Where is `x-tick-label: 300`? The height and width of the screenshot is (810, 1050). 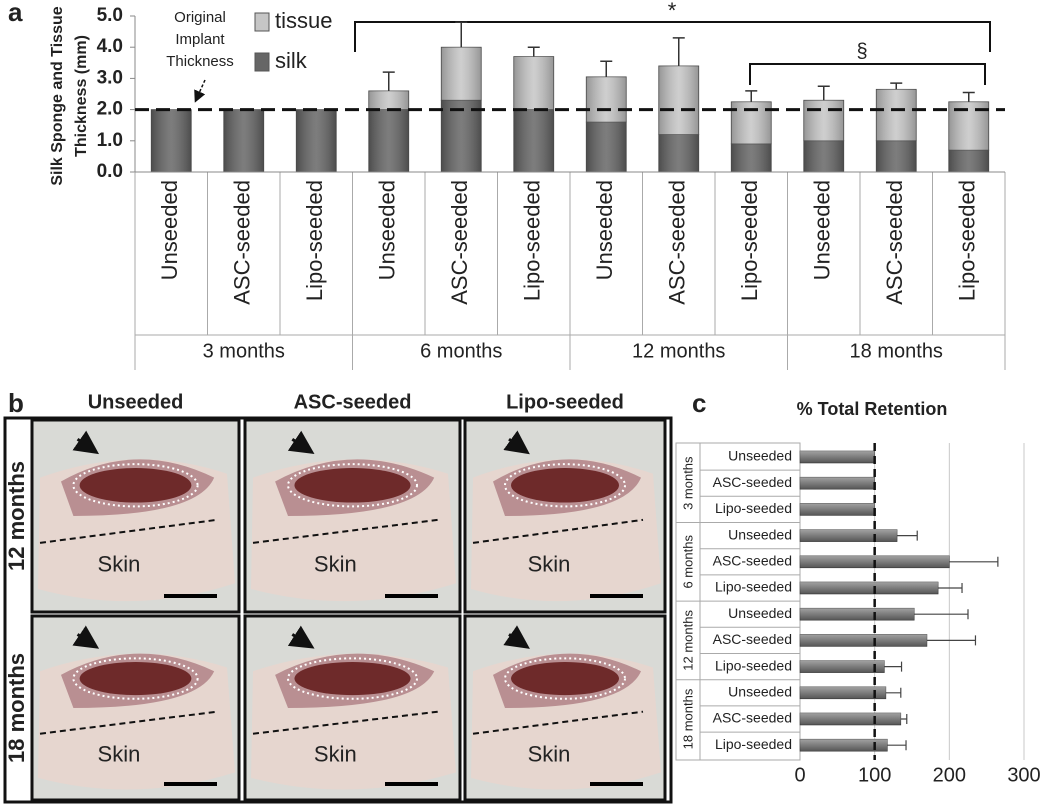
x-tick-label: 300 is located at coordinates (1023, 775).